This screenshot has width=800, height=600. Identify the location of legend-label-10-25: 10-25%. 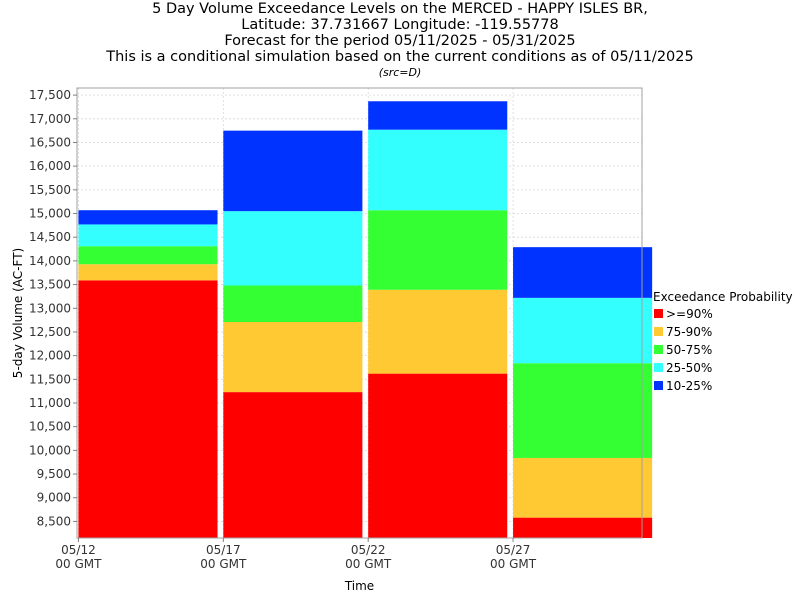
(689, 386).